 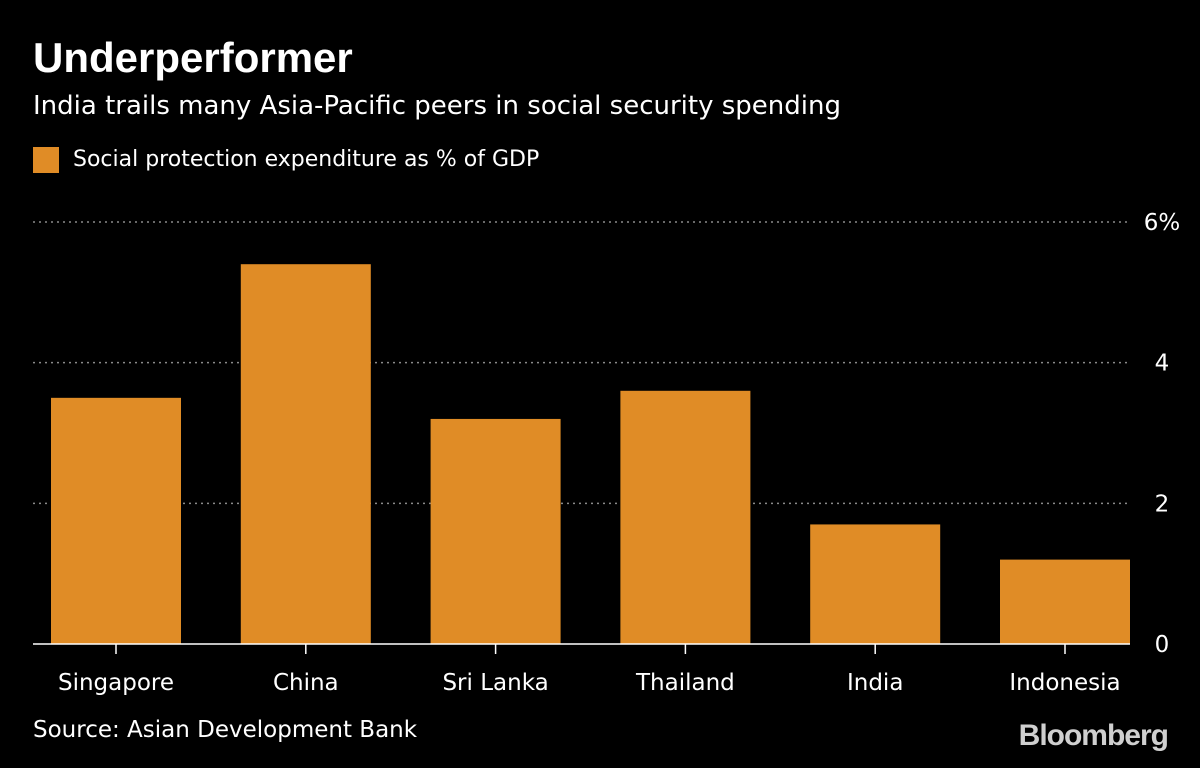 I want to click on bar-thailand, so click(x=685, y=517).